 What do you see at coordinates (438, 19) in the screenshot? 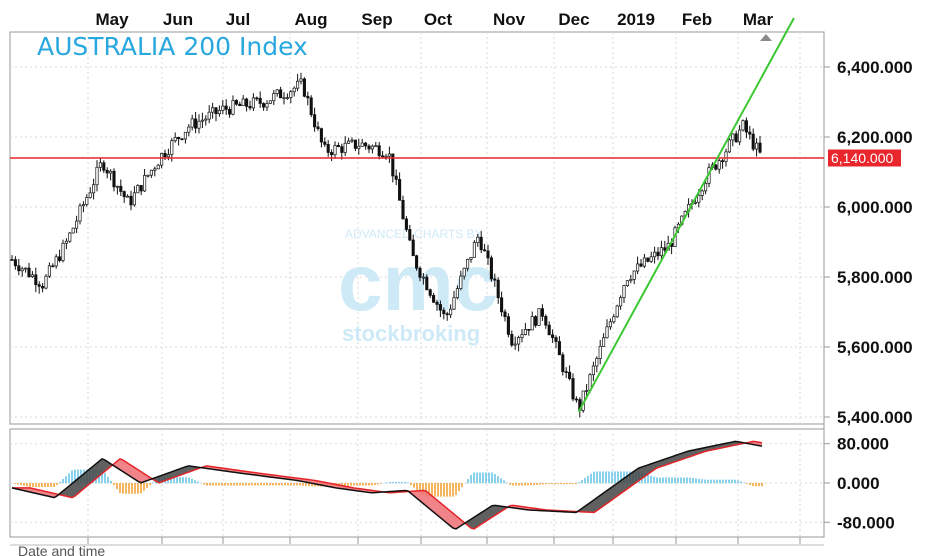
I see `month-label: Oct` at bounding box center [438, 19].